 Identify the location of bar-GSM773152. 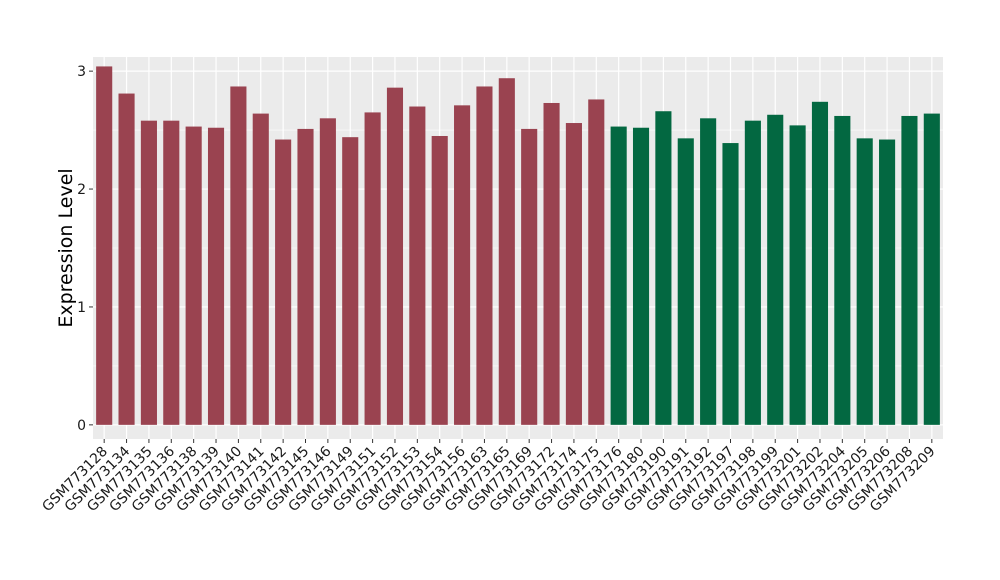
(395, 256).